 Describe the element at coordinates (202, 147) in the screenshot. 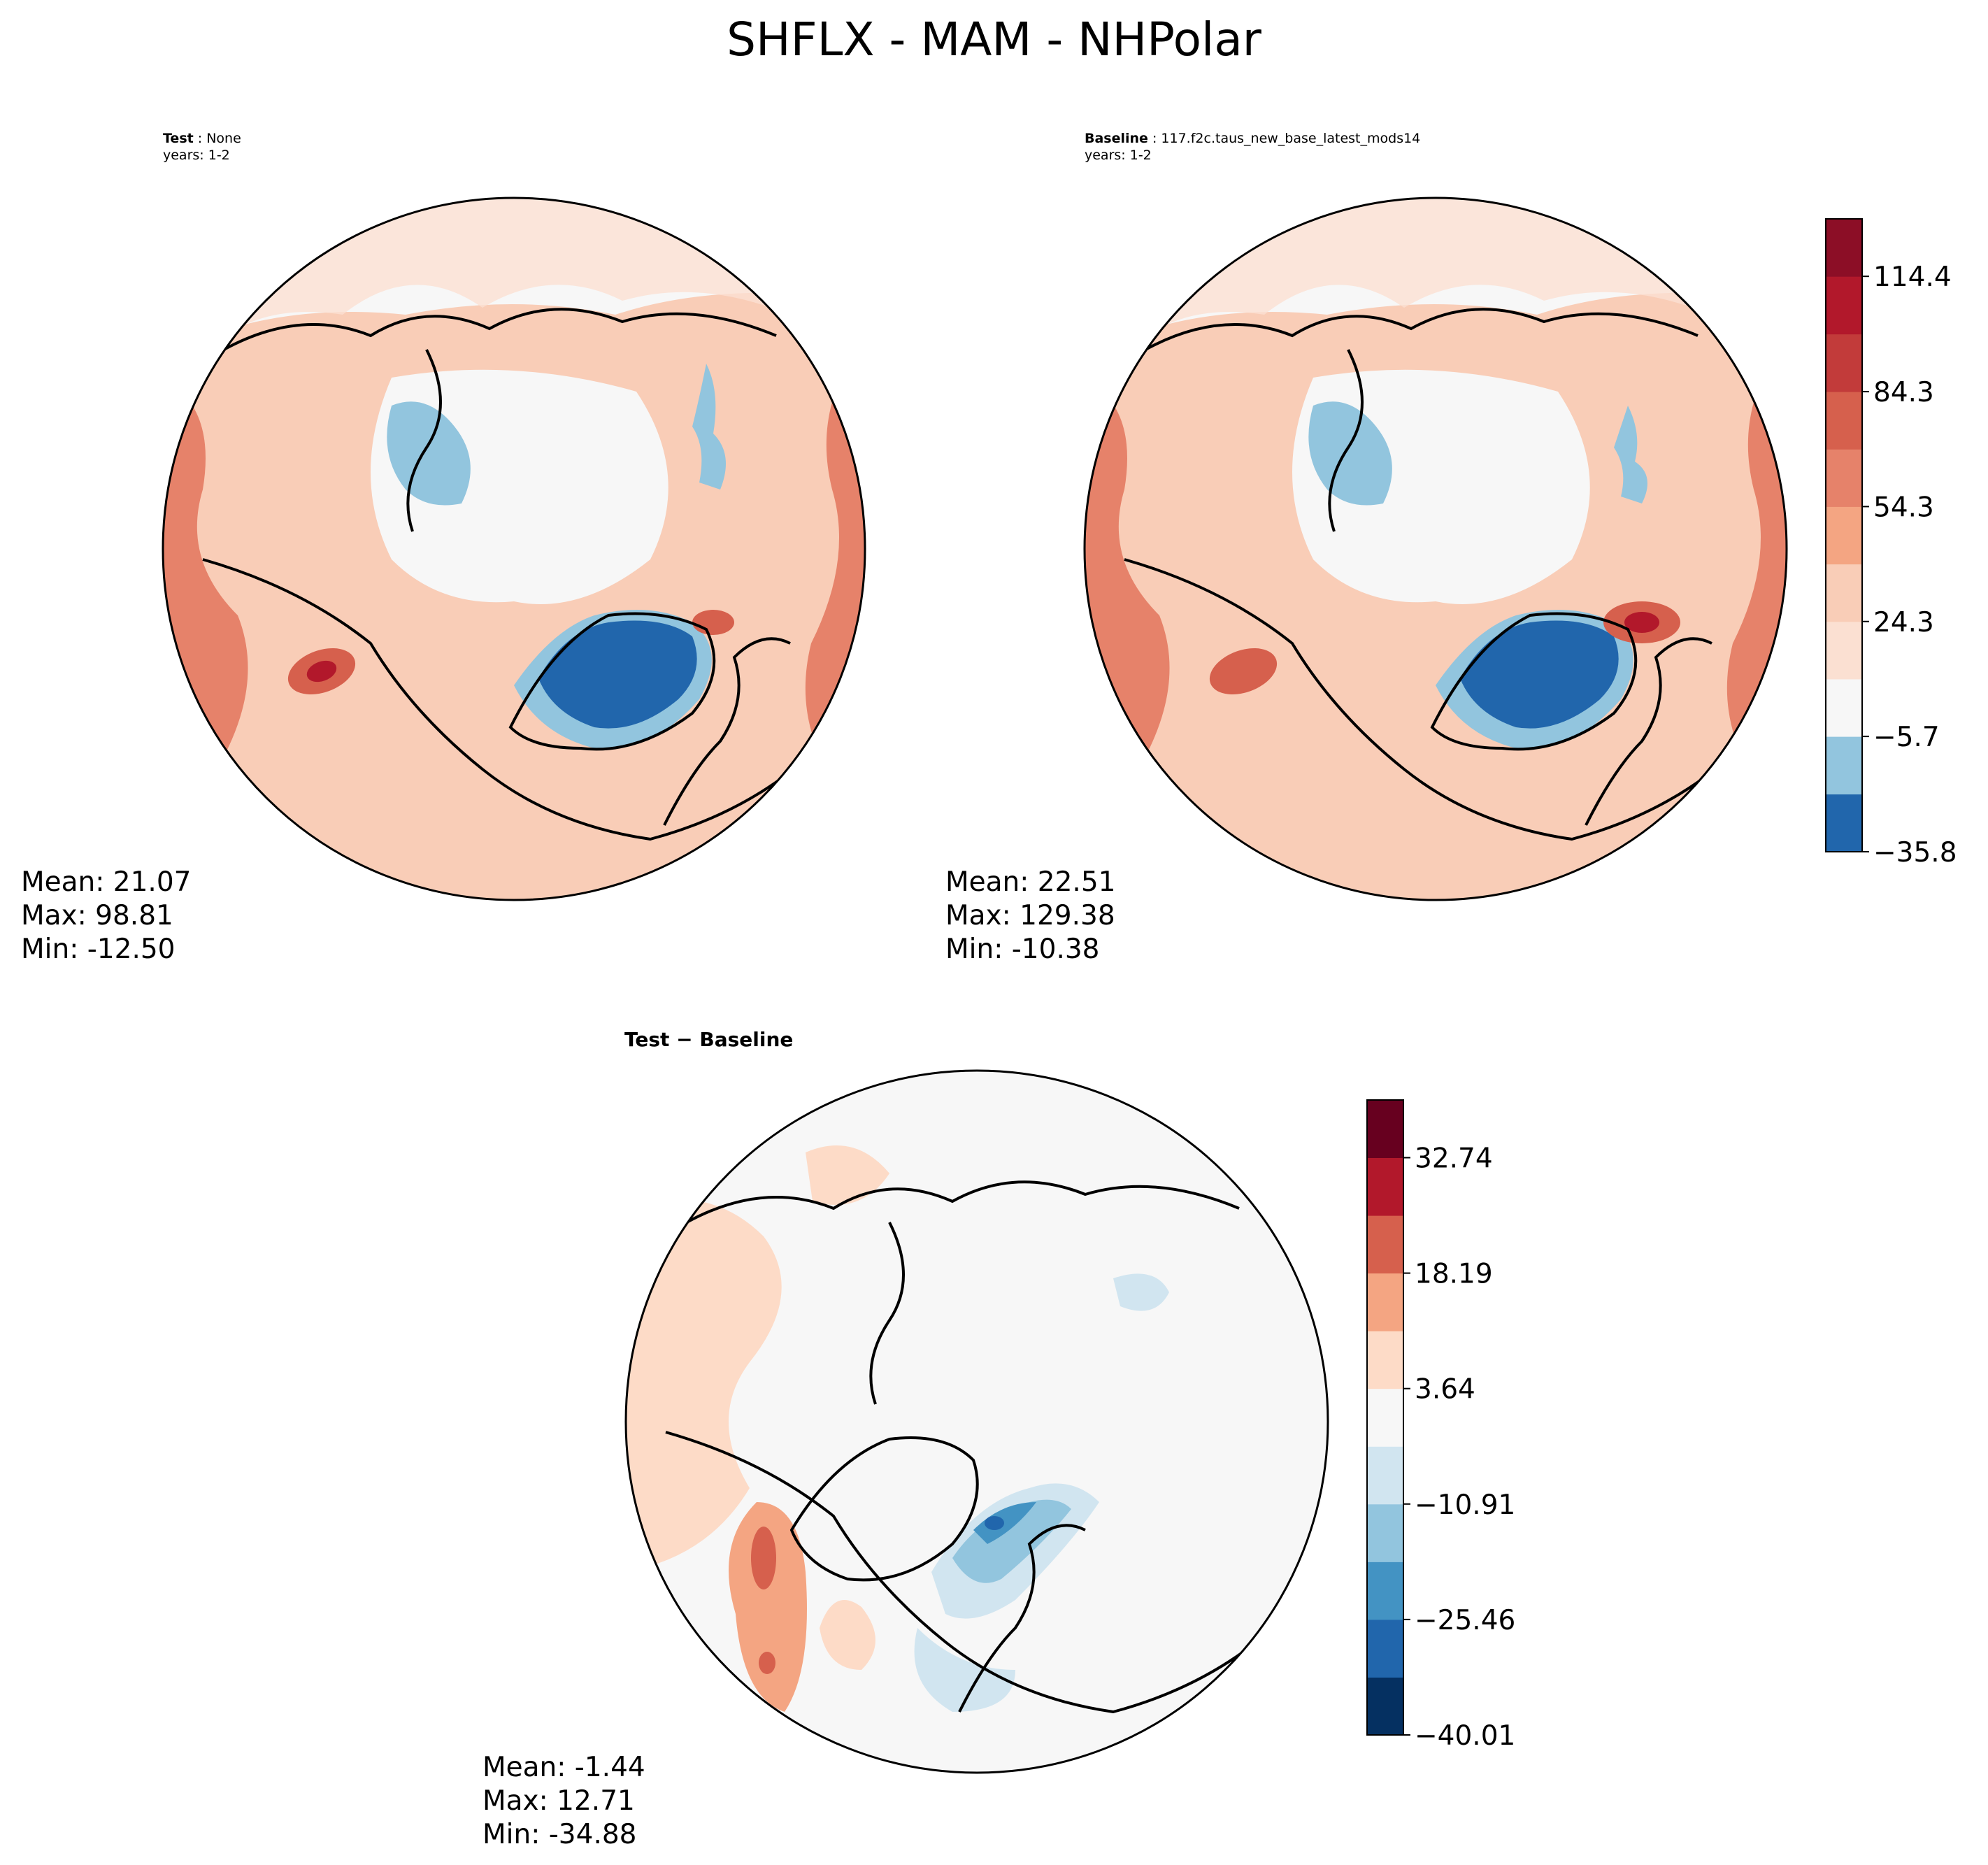

I see `test-panel-title: Test : None years: 1-2` at that location.